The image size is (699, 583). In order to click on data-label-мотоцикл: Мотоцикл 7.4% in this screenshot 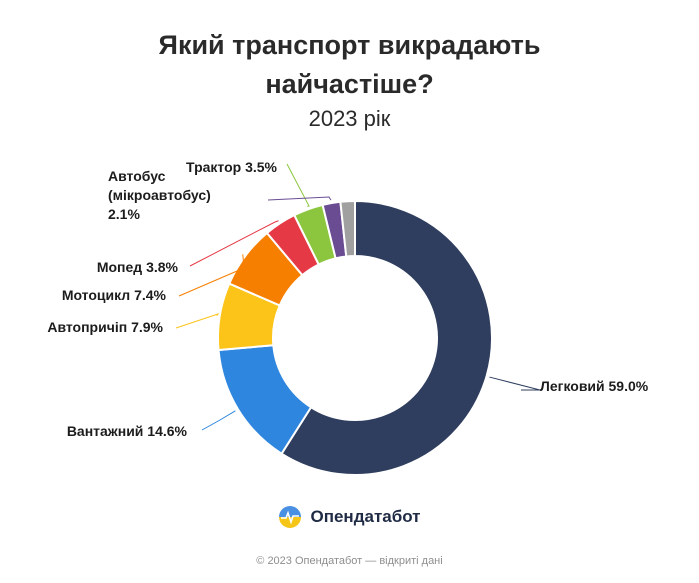, I will do `click(114, 295)`.